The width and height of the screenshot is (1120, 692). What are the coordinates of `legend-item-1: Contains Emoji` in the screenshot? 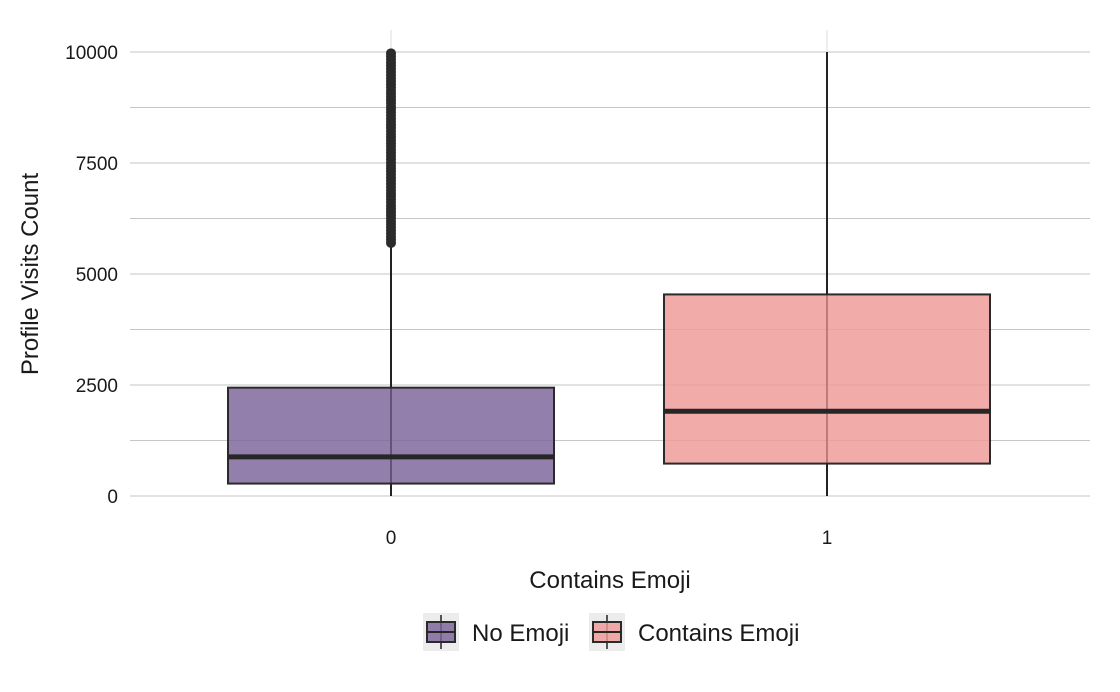 It's located at (694, 632).